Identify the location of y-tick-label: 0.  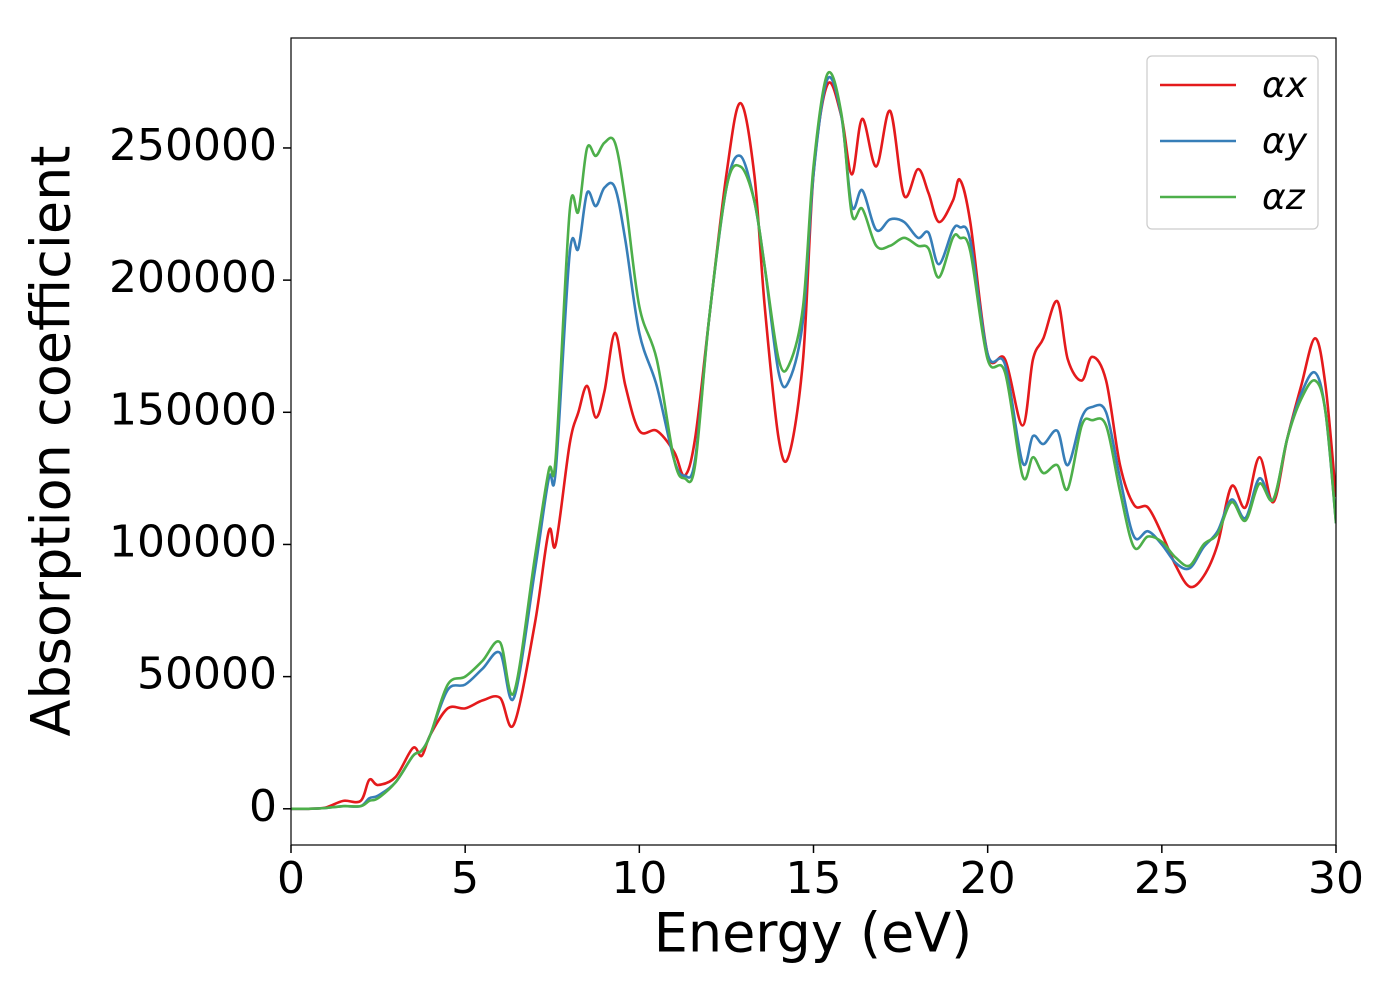
(263, 806).